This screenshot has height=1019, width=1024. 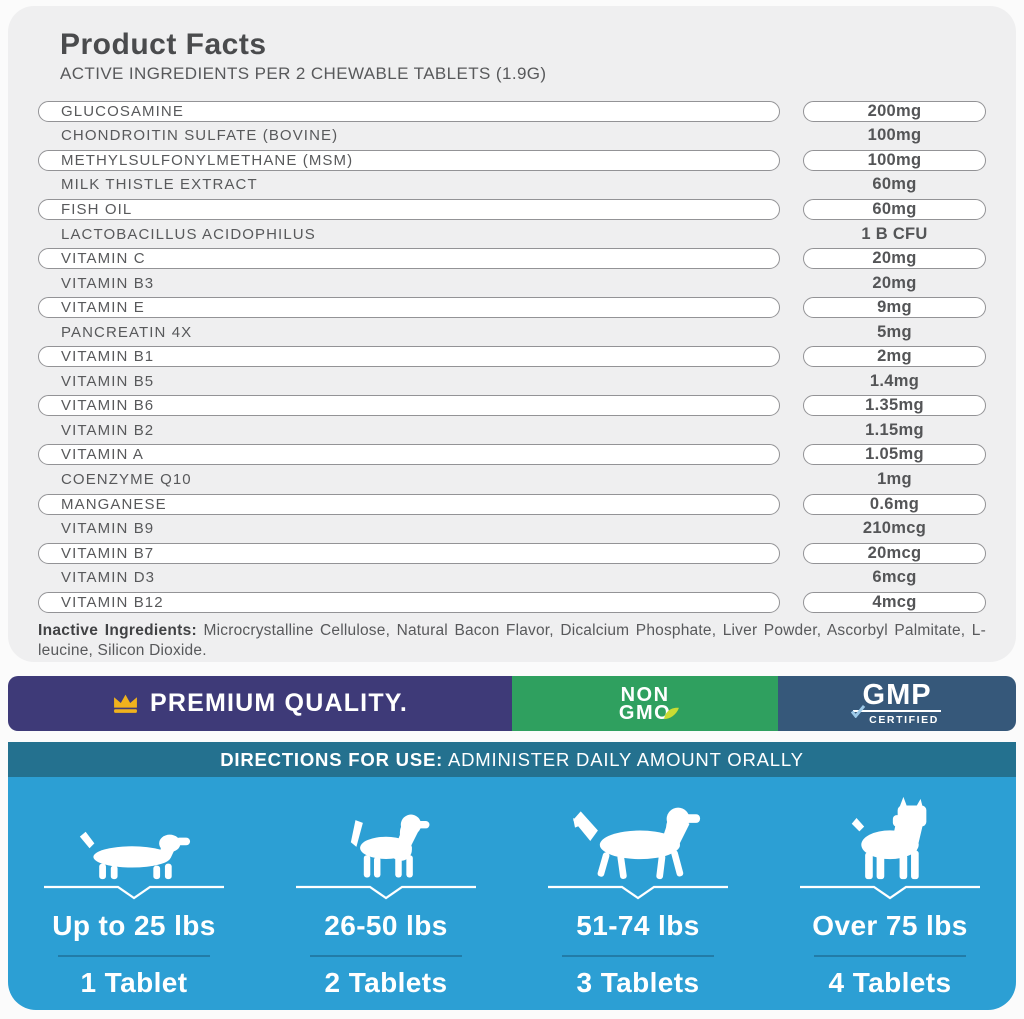 What do you see at coordinates (409, 553) in the screenshot?
I see `ingredient-name: VITAMIN B7` at bounding box center [409, 553].